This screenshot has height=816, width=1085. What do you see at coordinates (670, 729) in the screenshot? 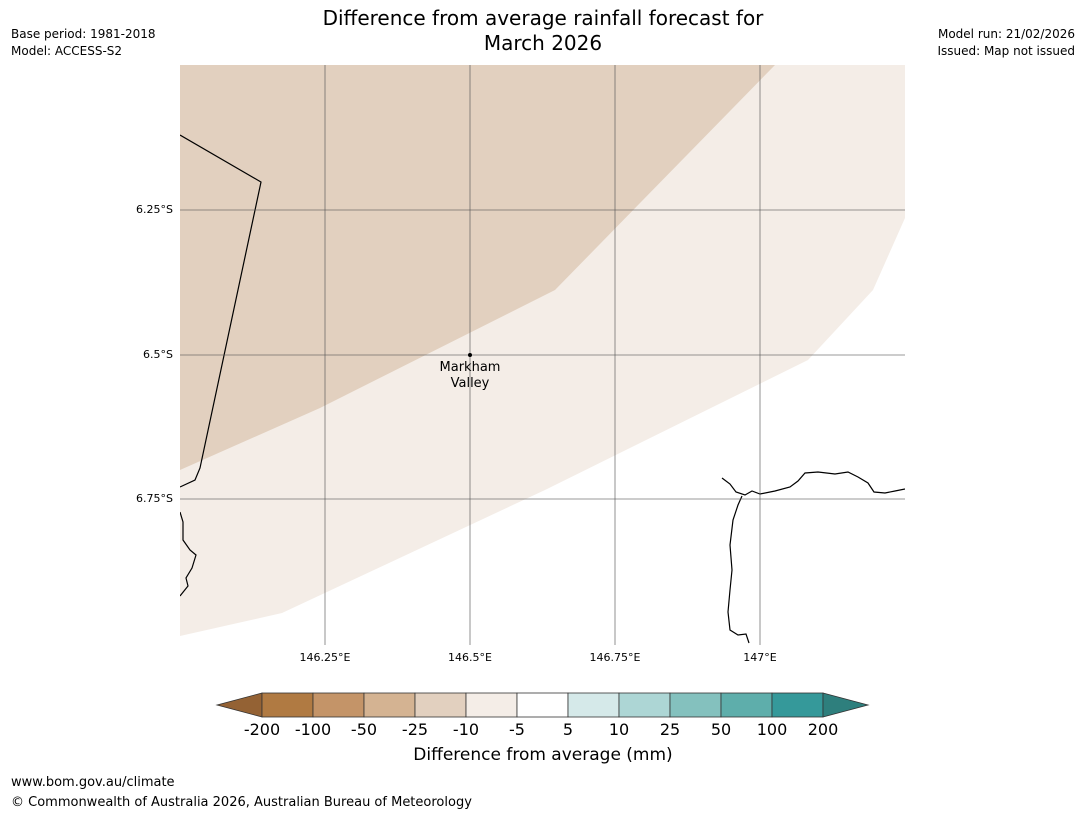
I see `cb-tick-25: 25` at bounding box center [670, 729].